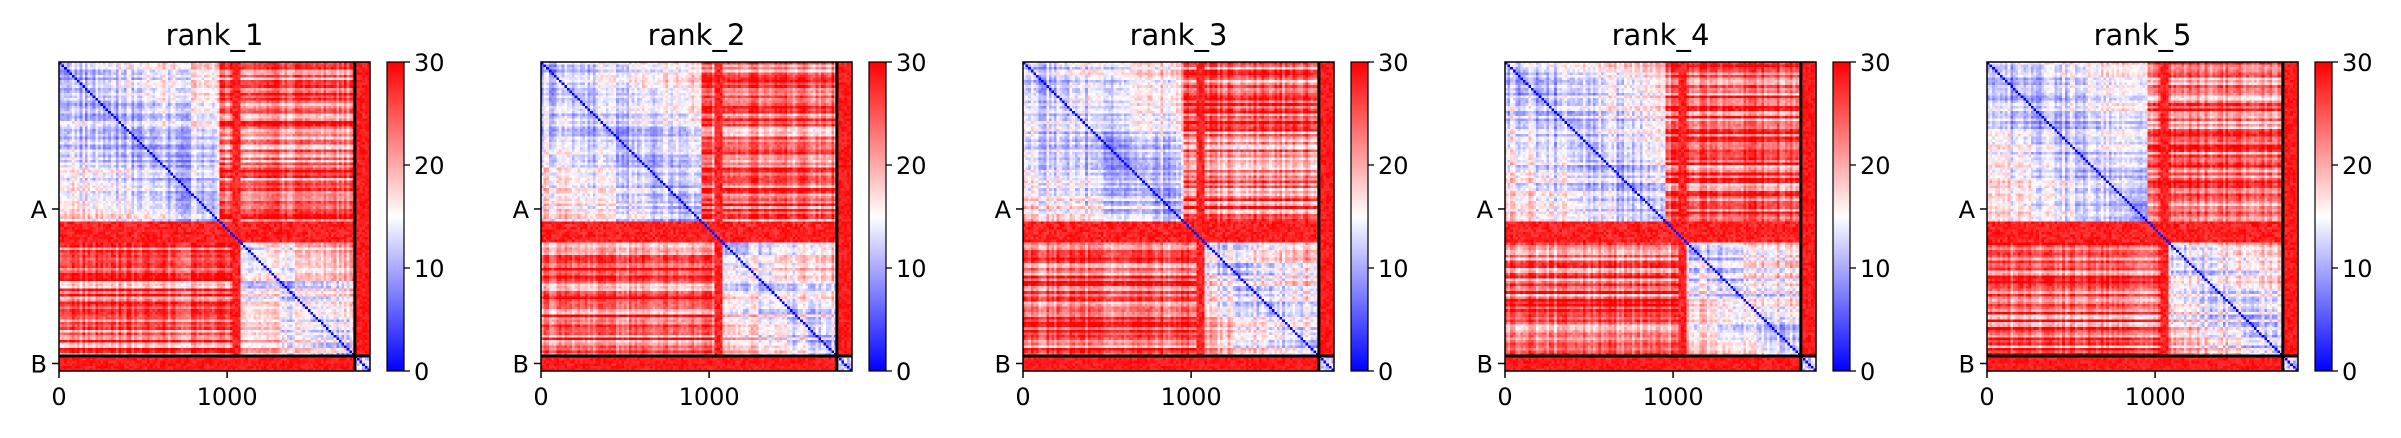 The height and width of the screenshot is (438, 2401). Describe the element at coordinates (1179, 35) in the screenshot. I see `panel-title: rank_3` at that location.